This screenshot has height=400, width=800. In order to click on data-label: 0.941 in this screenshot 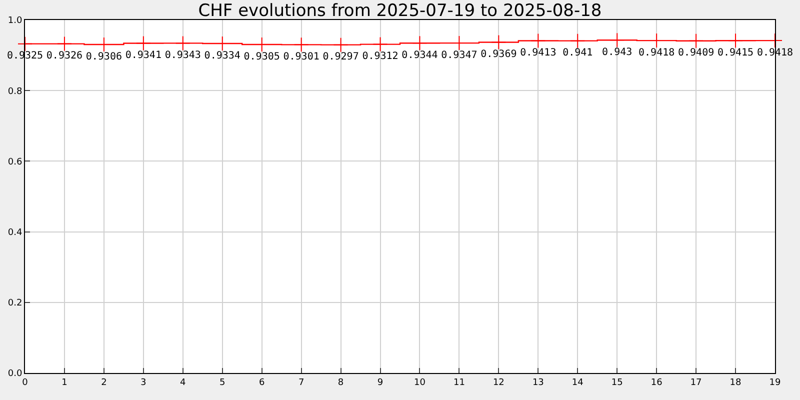, I will do `click(577, 53)`.